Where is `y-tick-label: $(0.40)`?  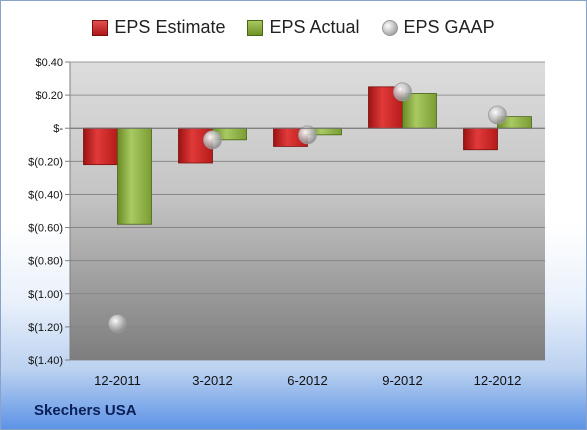 y-tick-label: $(0.40) is located at coordinates (45, 195).